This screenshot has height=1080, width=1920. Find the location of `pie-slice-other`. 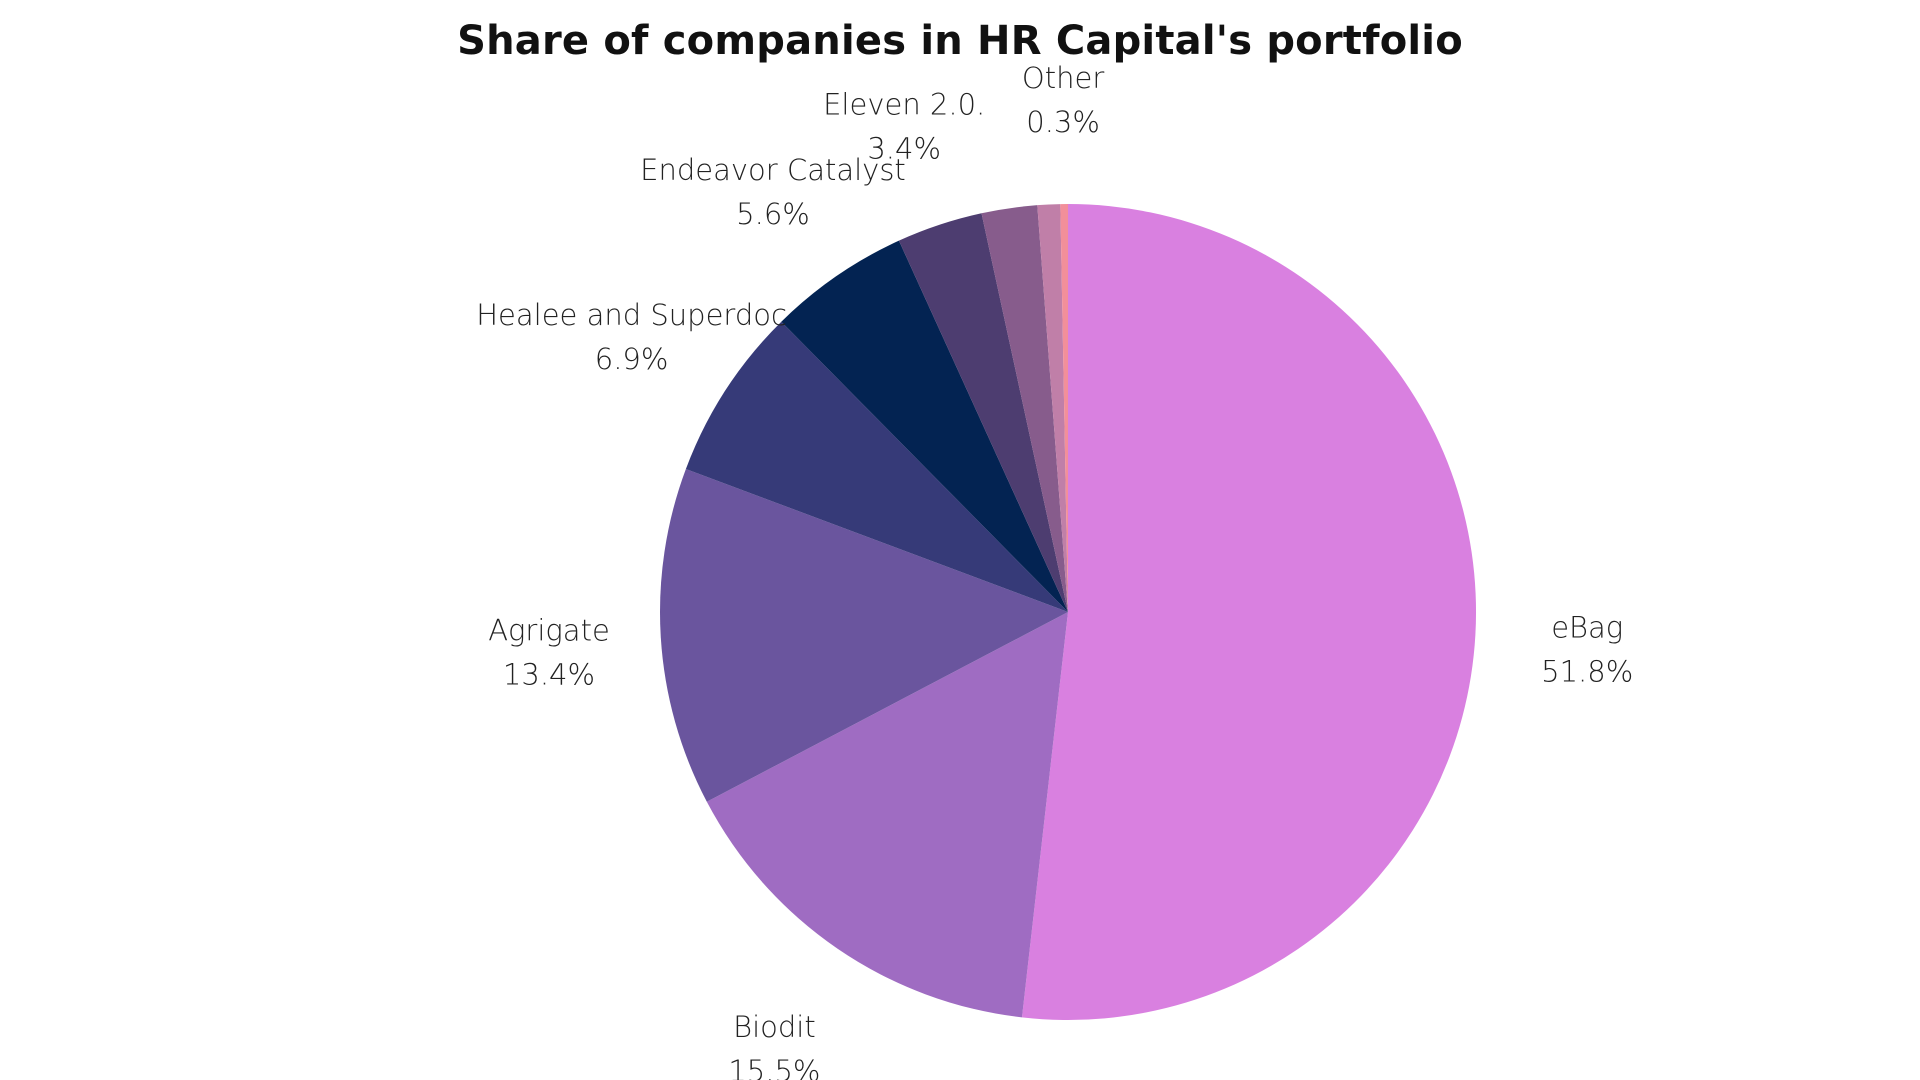

pie-slice-other is located at coordinates (1064, 407).